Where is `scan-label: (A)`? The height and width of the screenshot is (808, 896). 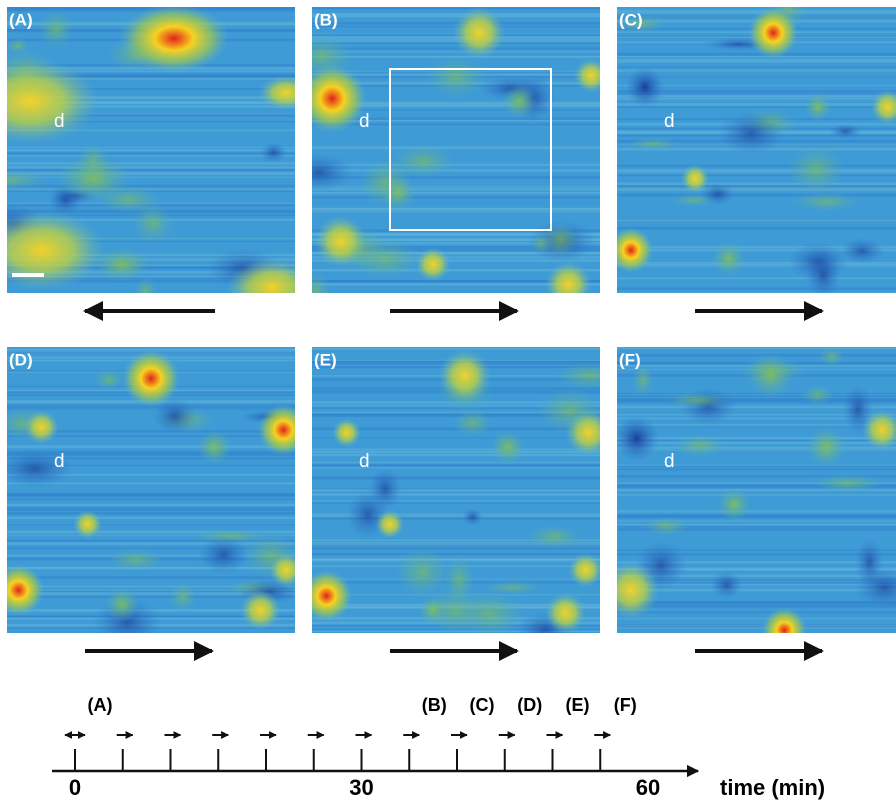 scan-label: (A) is located at coordinates (100, 705).